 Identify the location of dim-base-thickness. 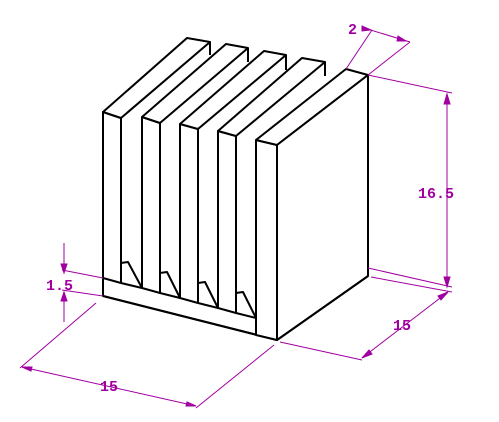
(82, 282).